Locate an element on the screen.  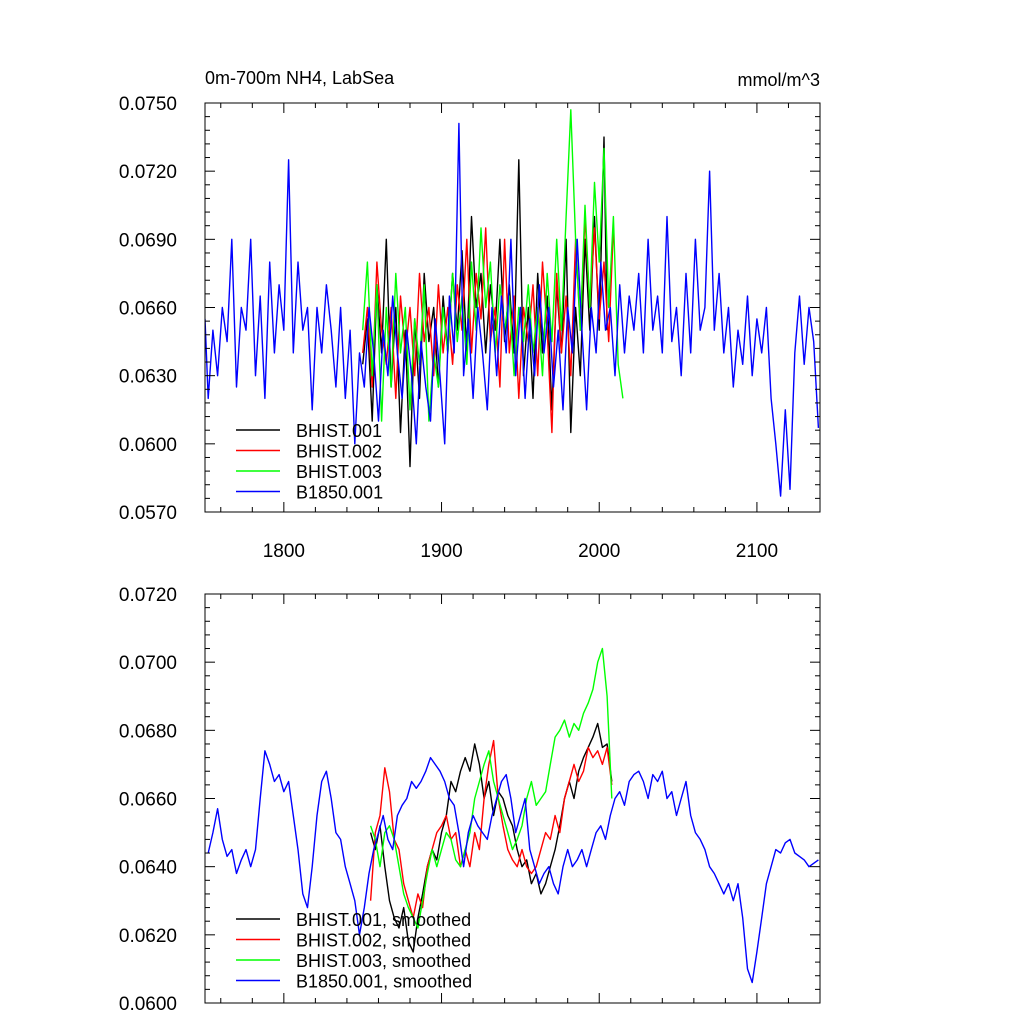
bottom-ytick-label: 0.0640 is located at coordinates (148, 868).